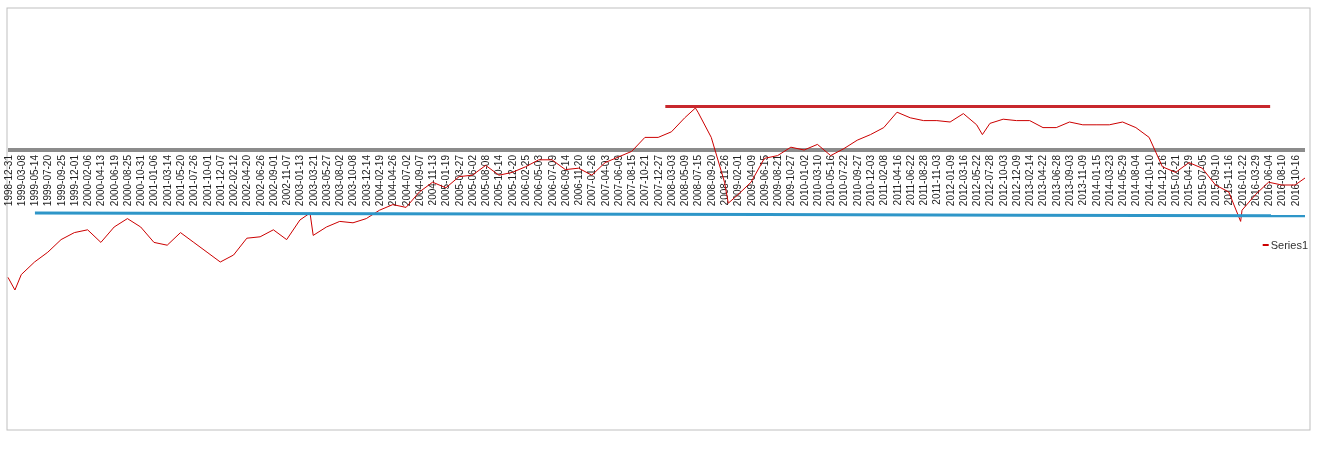 The height and width of the screenshot is (475, 1317). I want to click on x-tick-label: 2004-04-26, so click(393, 180).